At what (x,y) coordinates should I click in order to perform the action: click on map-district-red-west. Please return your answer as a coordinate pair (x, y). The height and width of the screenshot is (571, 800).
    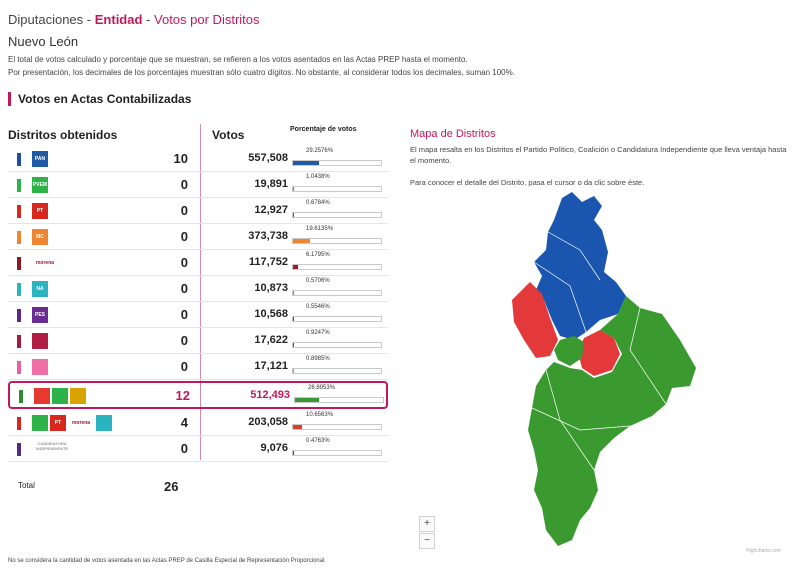
    Looking at the image, I should click on (535, 320).